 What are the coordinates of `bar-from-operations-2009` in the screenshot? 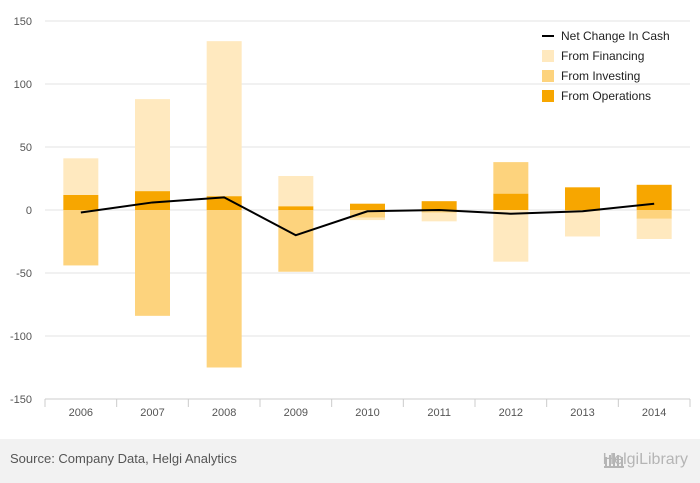 It's located at (296, 208).